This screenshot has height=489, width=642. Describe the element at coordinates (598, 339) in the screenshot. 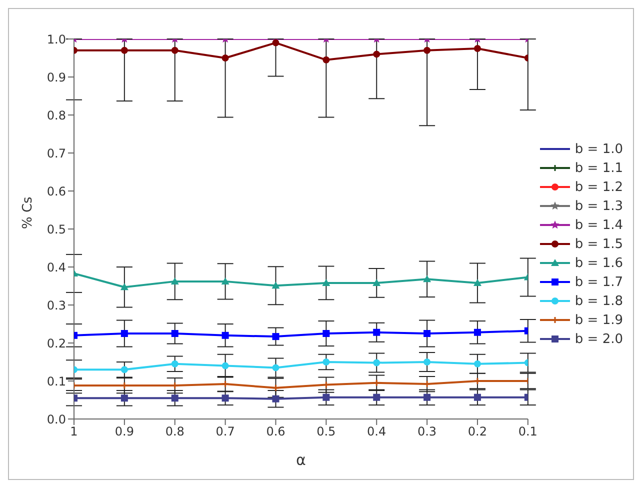

I see `legend-label: b = 2.0` at that location.